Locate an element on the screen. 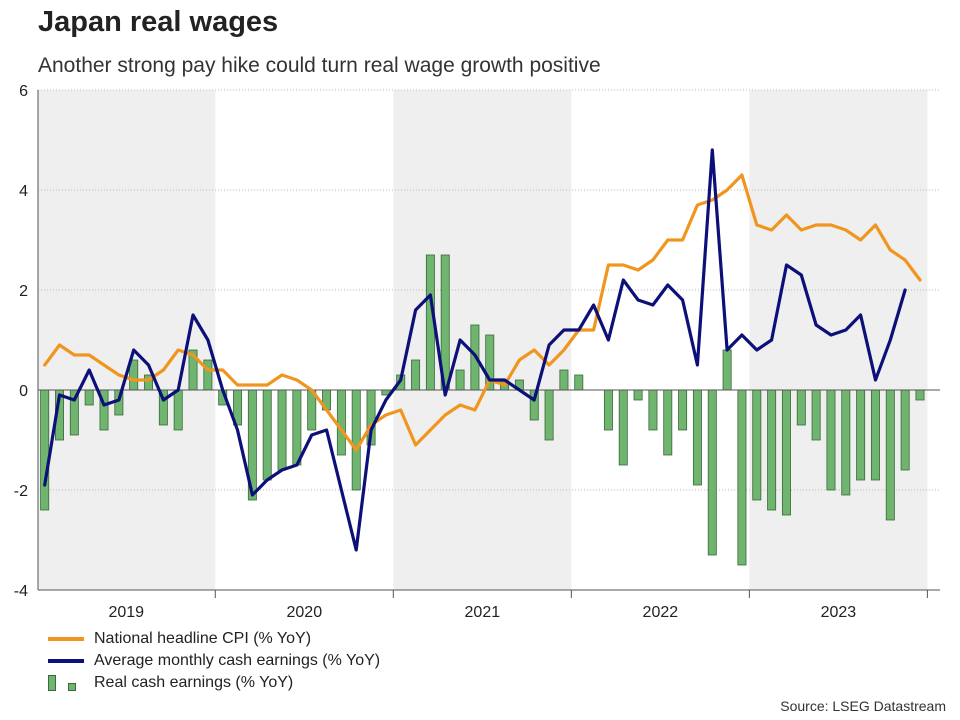  y-tick-label: 0 is located at coordinates (23, 391).